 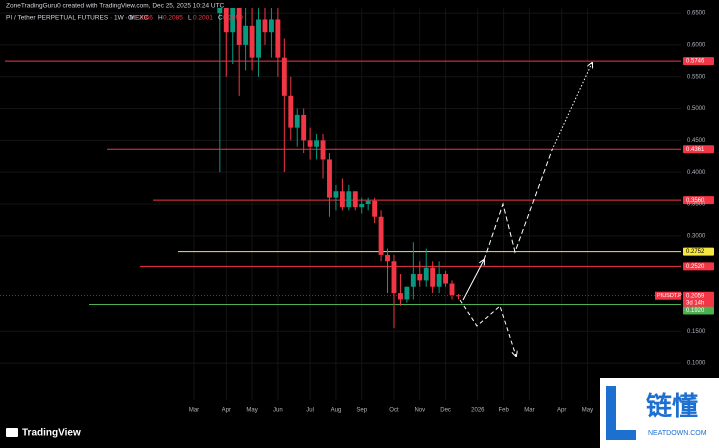 I want to click on brand-name: TradingView, so click(x=51, y=433).